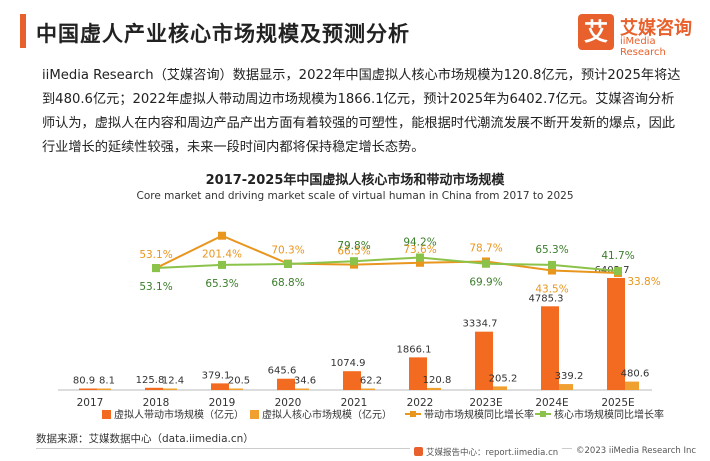 This screenshot has height=461, width=710. I want to click on logo-name-en: iiMedia Research, so click(643, 47).